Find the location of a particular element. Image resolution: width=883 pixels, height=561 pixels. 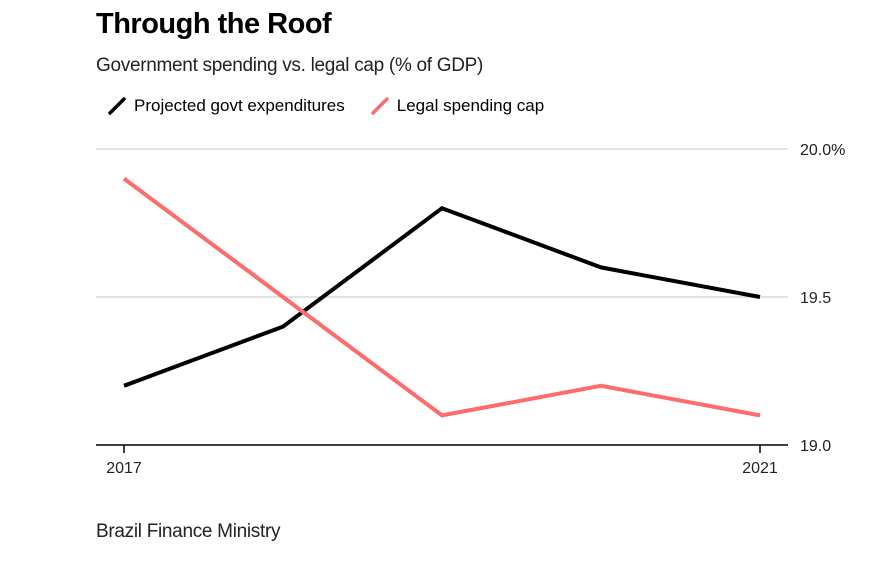

legend-item-spending-cap: Legal spending cap is located at coordinates (457, 106).